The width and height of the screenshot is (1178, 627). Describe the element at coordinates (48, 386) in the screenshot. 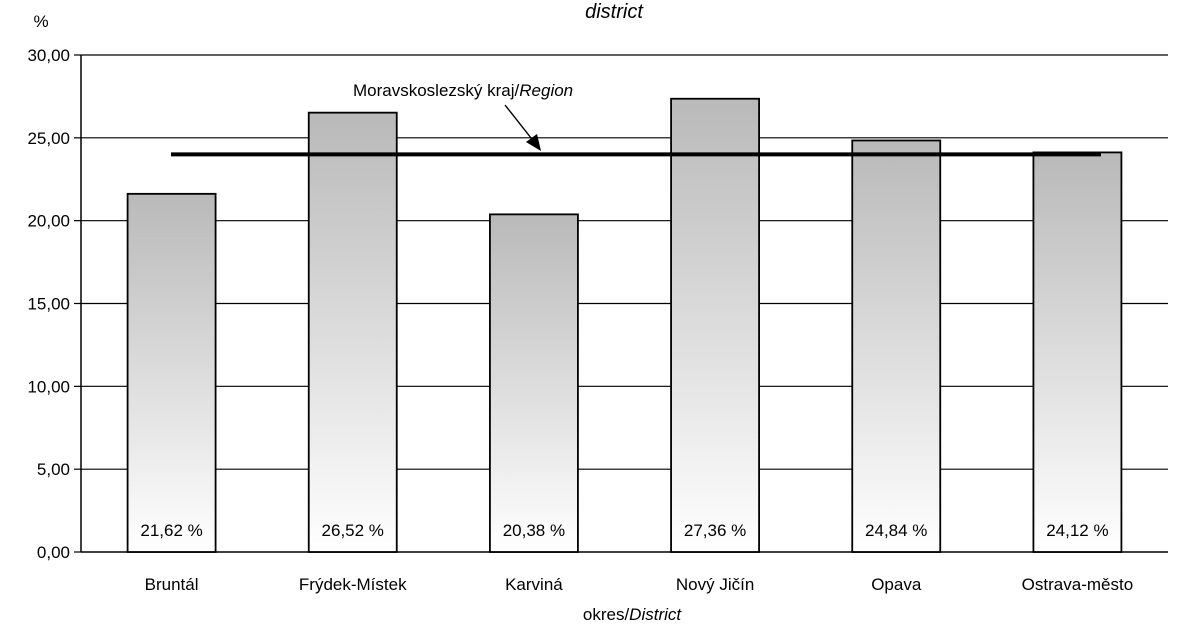

I see `y-tick-label: 10,00` at that location.